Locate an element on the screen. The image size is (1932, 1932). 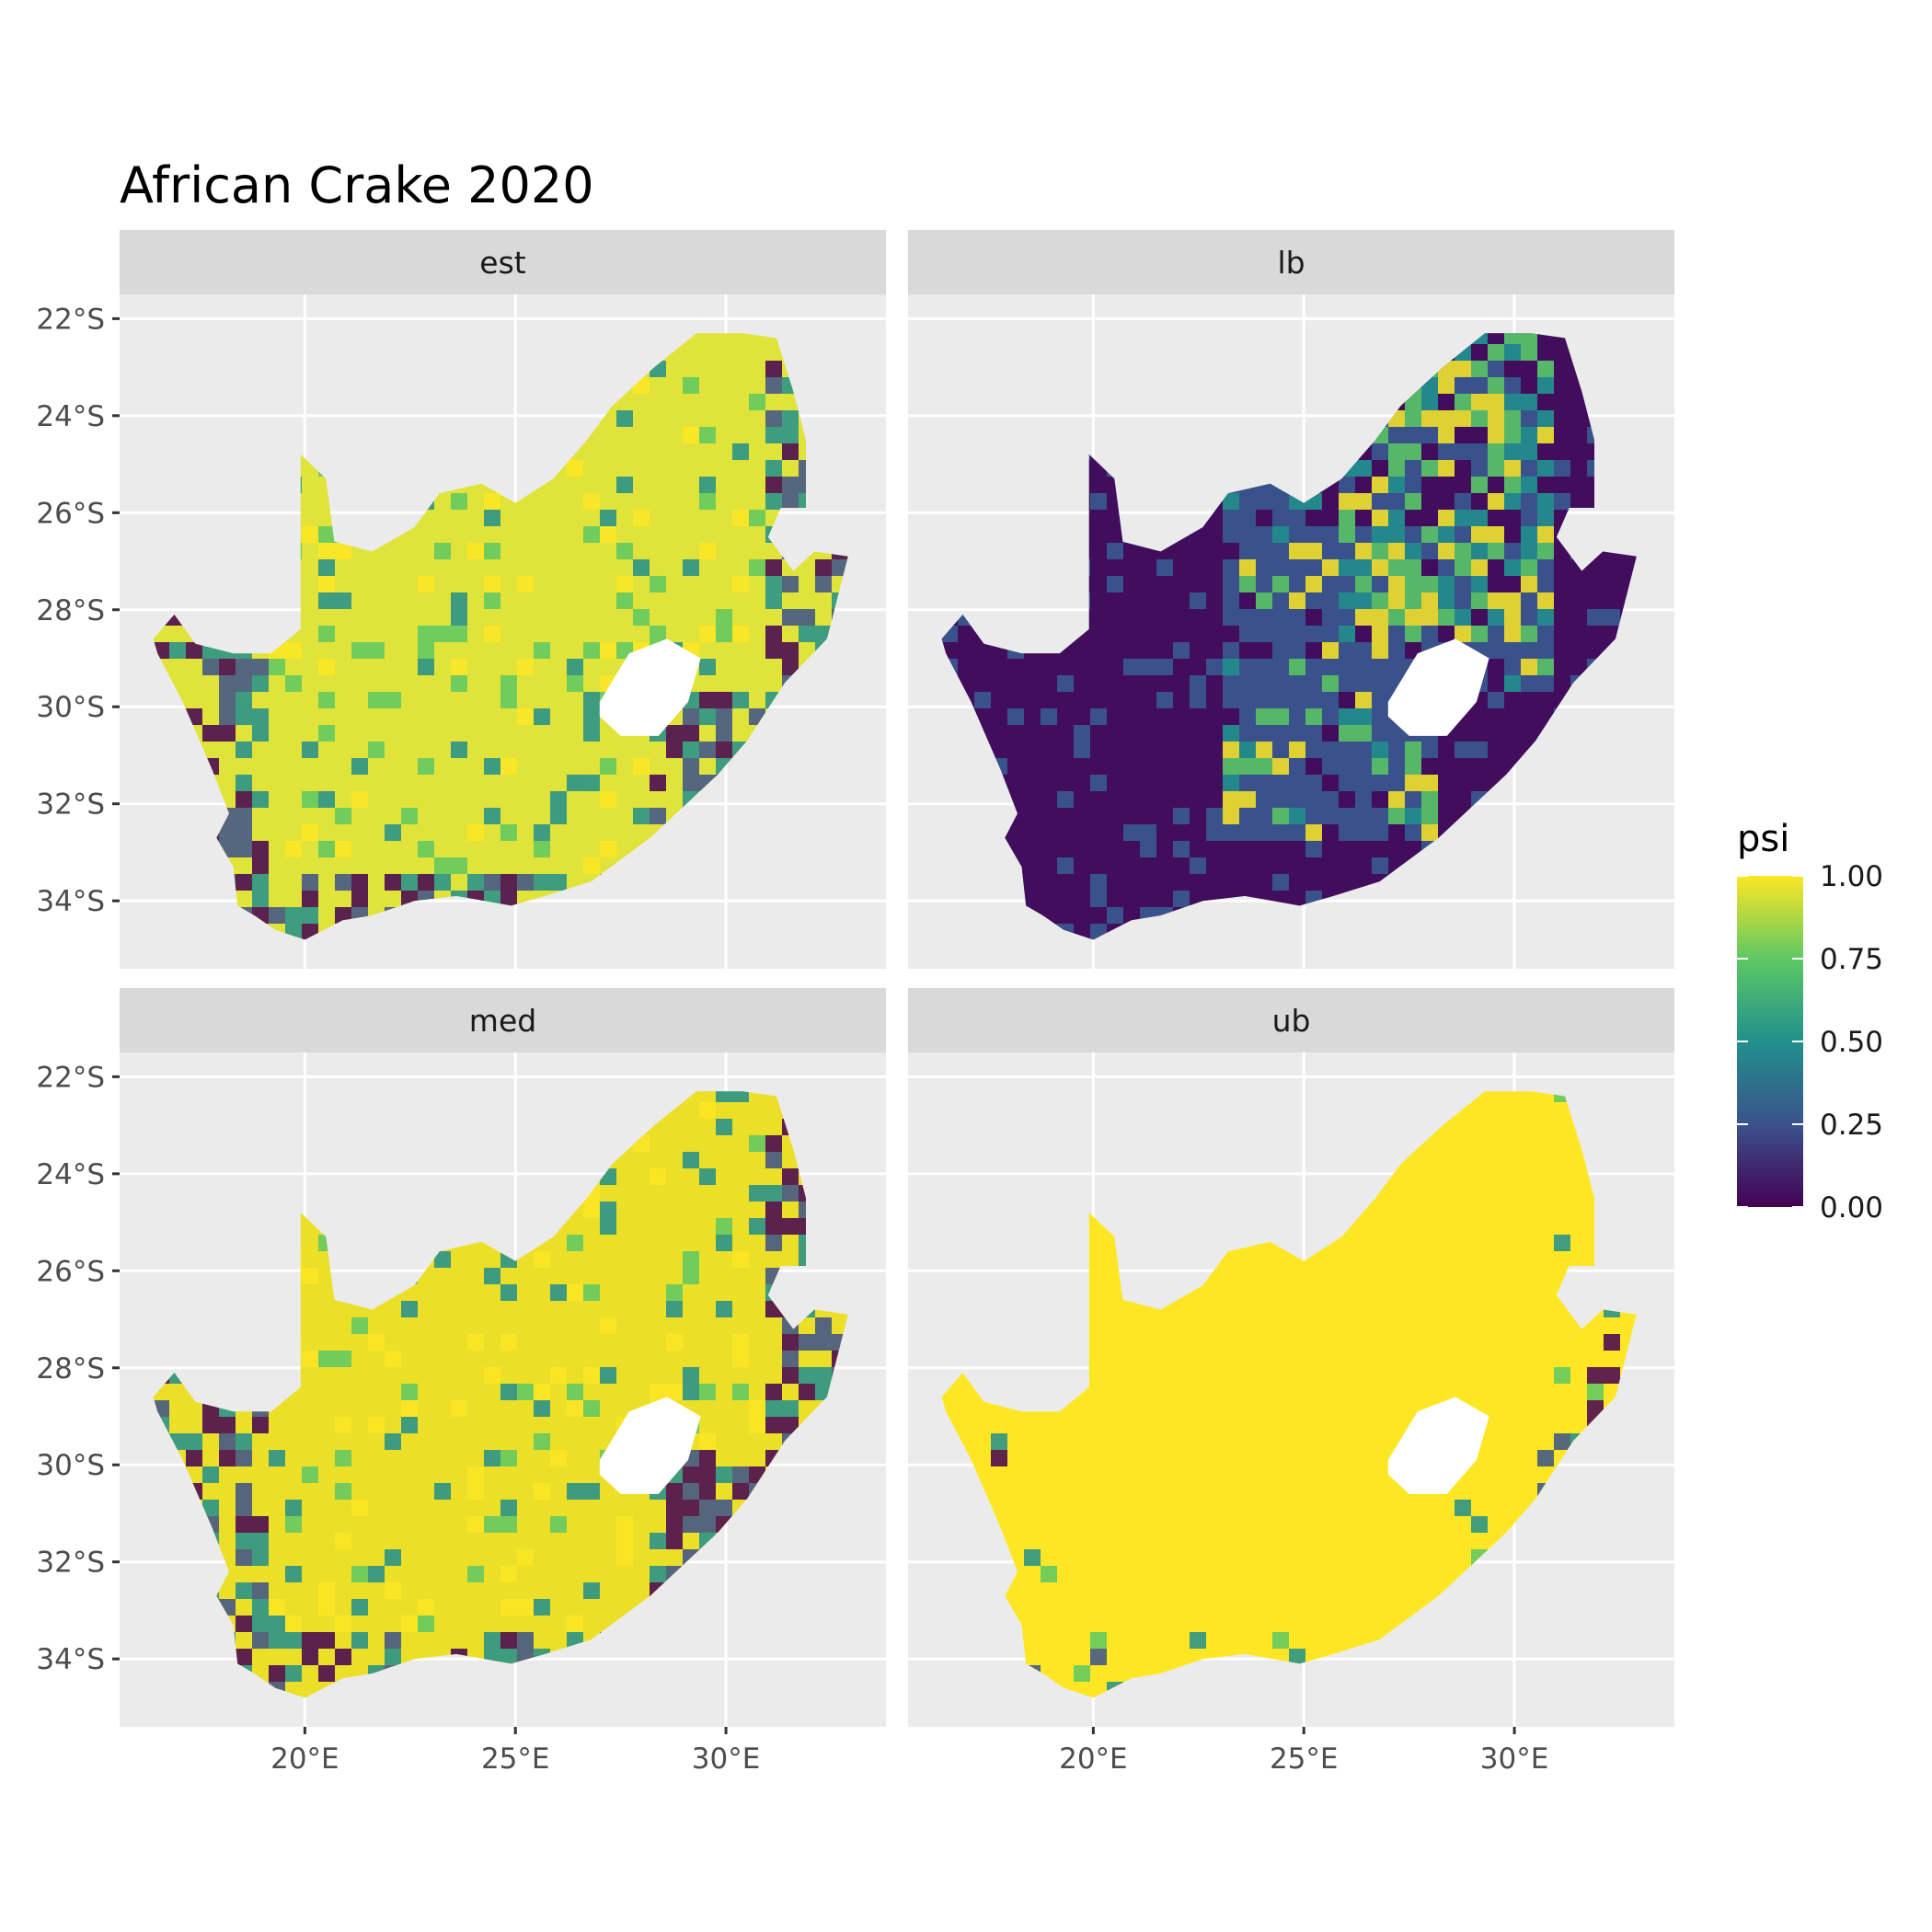
lesotho-hole-lb is located at coordinates (1438, 687).